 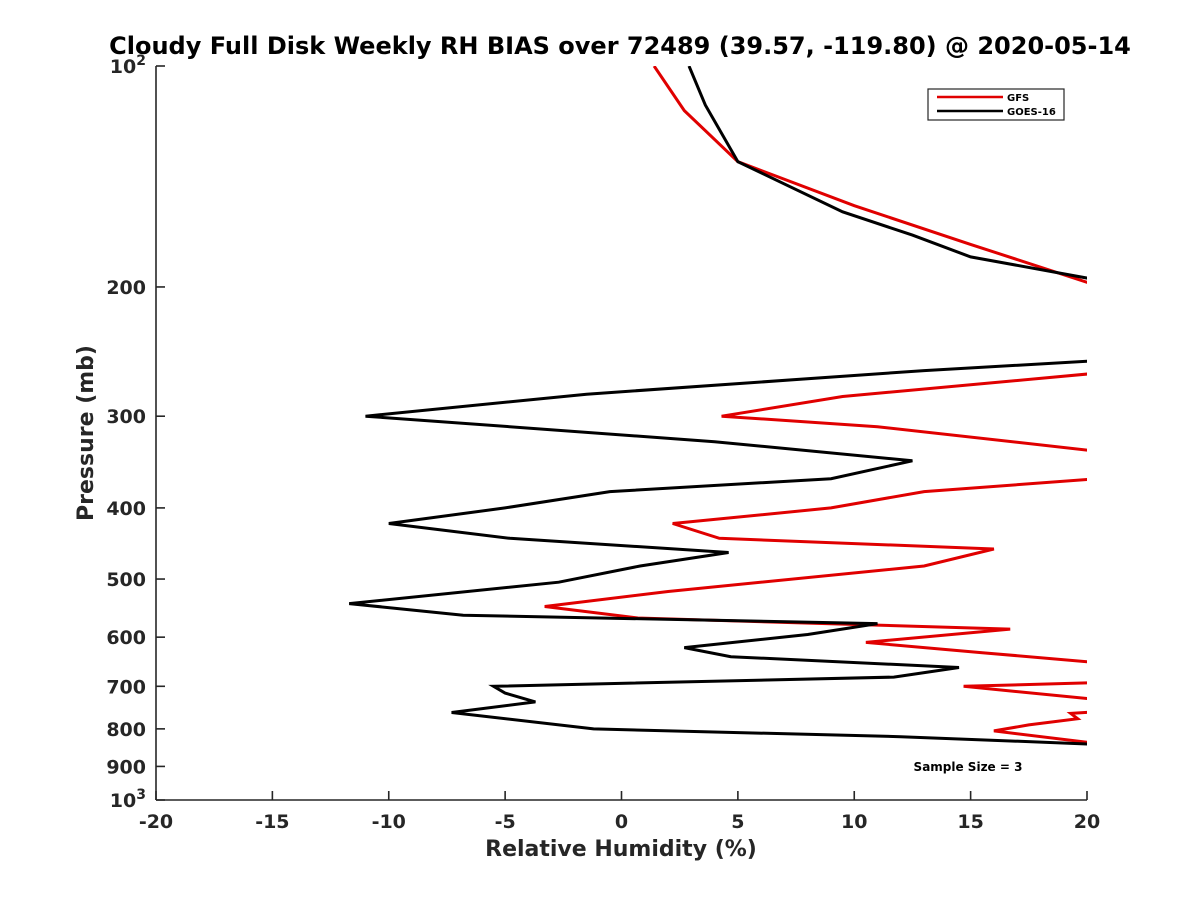 What do you see at coordinates (126, 638) in the screenshot?
I see `y-tick-label: 600` at bounding box center [126, 638].